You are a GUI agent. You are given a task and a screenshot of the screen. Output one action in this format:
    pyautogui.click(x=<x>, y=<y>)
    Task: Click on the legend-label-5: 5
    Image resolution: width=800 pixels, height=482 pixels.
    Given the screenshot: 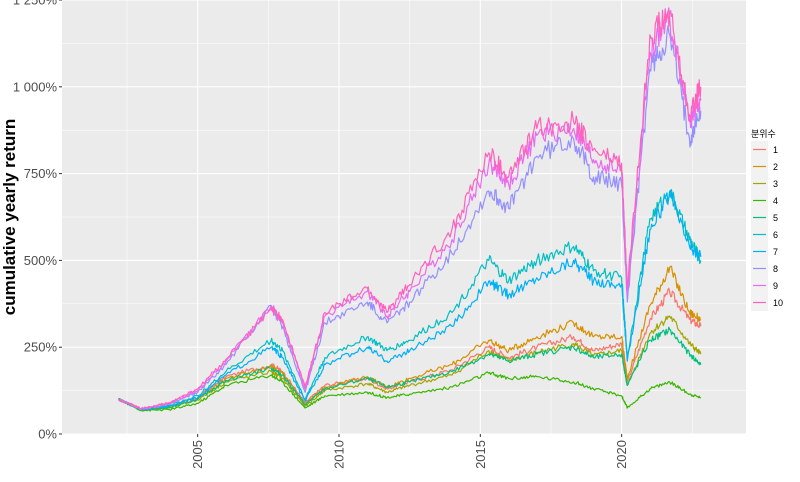 What is the action you would take?
    pyautogui.click(x=775, y=218)
    